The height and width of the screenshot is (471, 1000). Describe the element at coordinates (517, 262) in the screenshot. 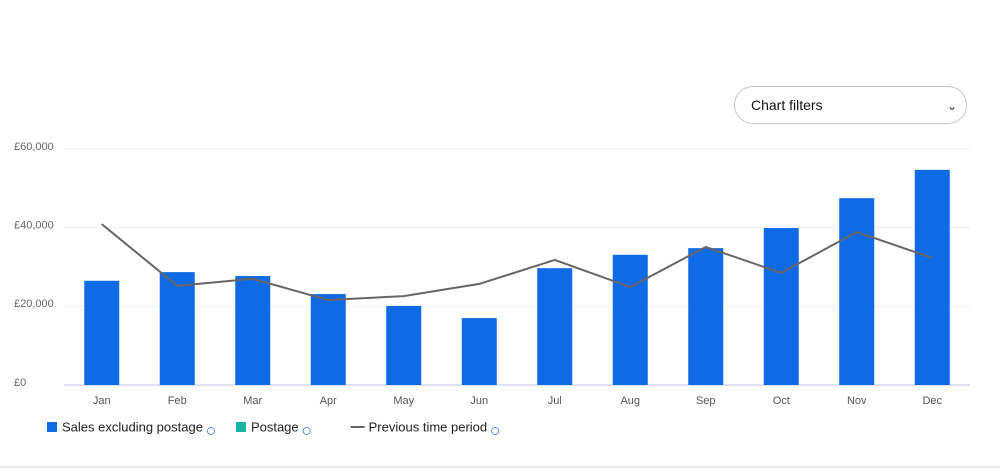

I see `line` at that location.